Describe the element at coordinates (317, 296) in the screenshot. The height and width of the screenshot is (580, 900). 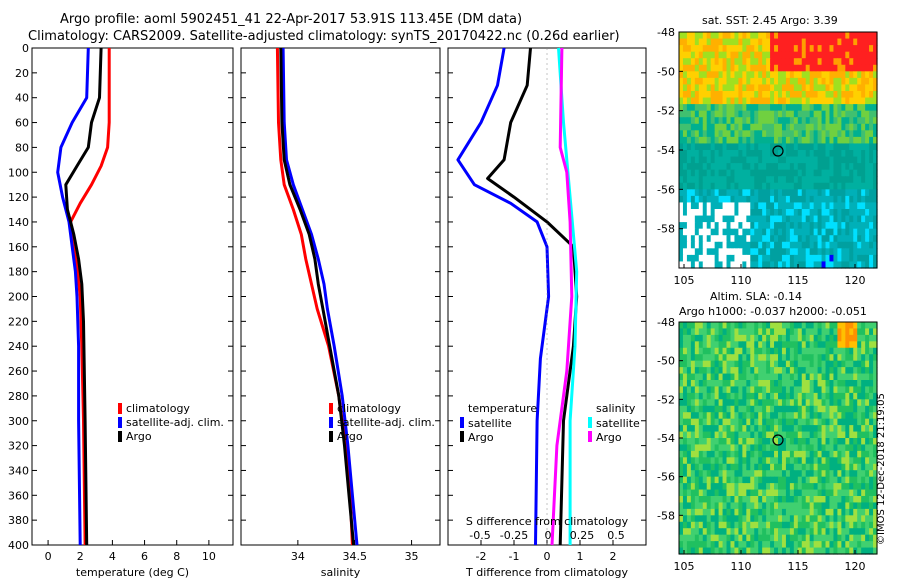
I see `series-line-argo` at that location.